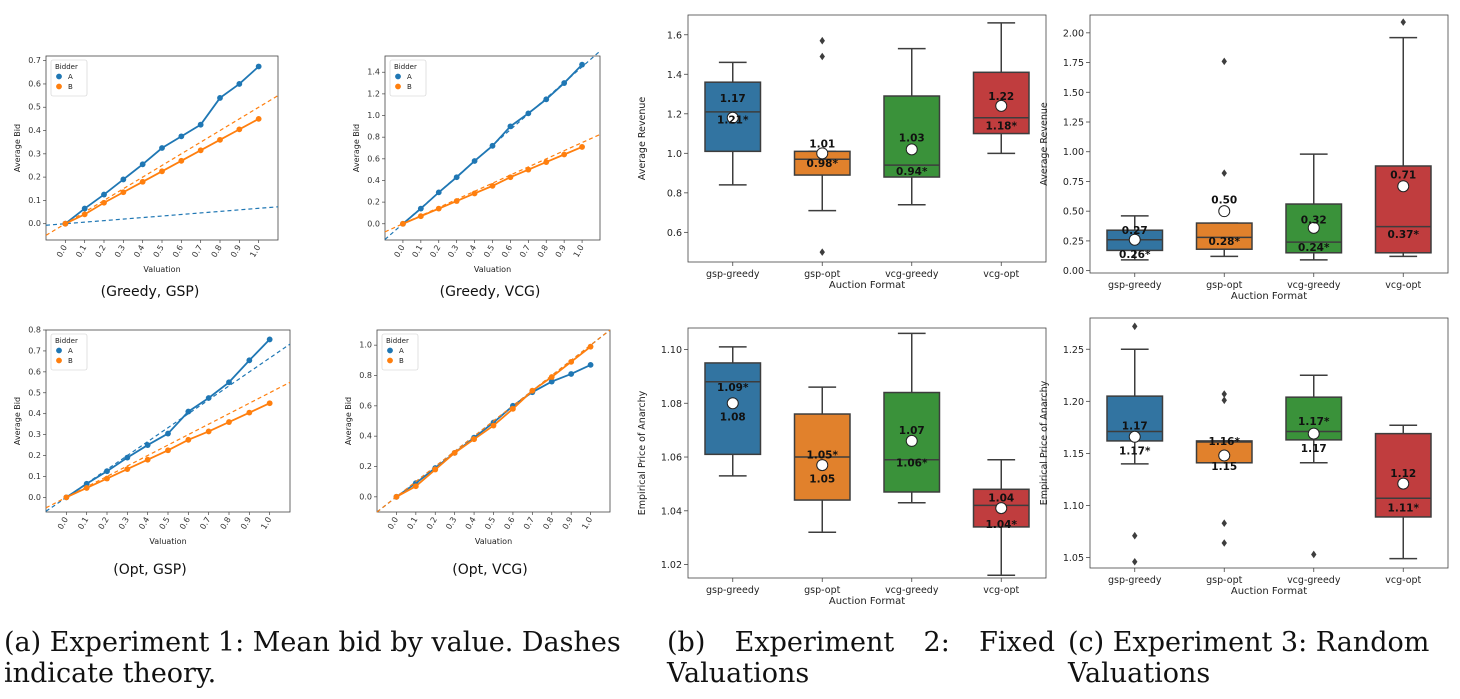 Image resolution: width=1460 pixels, height=699 pixels. What do you see at coordinates (373, 223) in the screenshot?
I see `y-tick-label: 0.0` at bounding box center [373, 223].